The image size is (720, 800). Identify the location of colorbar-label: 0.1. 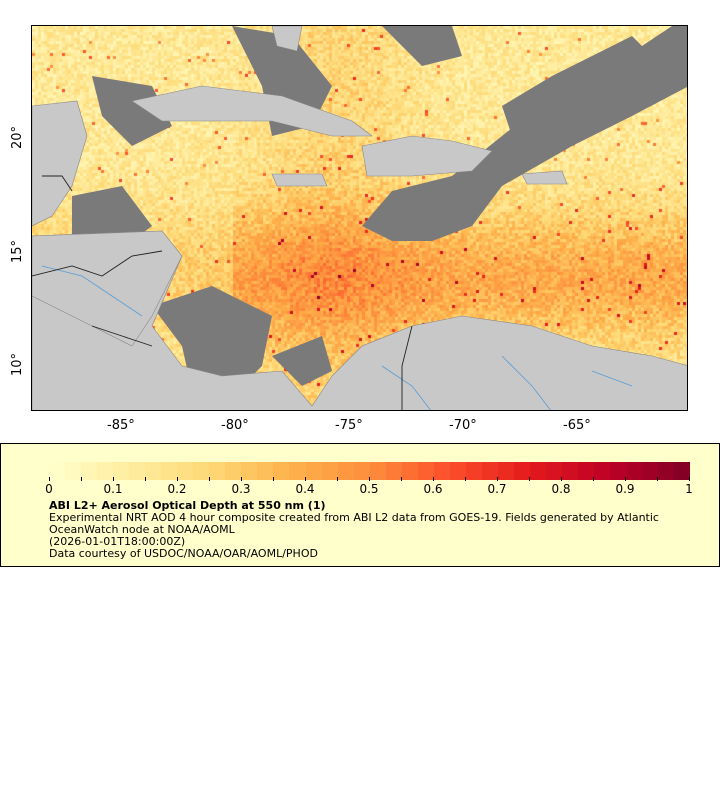
(113, 489).